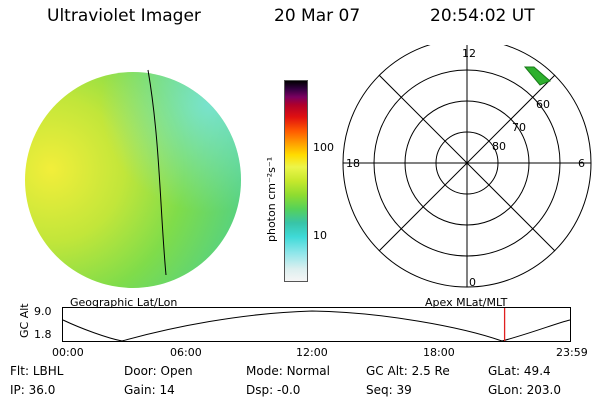 The image size is (600, 400). What do you see at coordinates (537, 76) in the screenshot?
I see `auroral-feature` at bounding box center [537, 76].